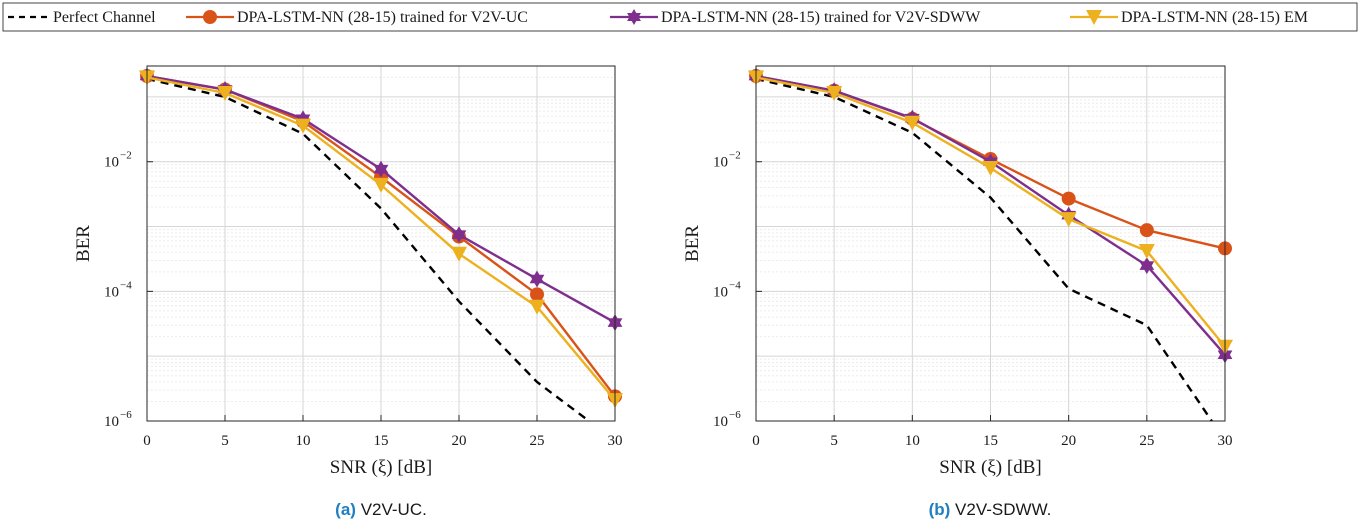  What do you see at coordinates (821, 17) in the screenshot?
I see `legend-label-sdww: DPA-LSTM-NN (28-15) trained for V2V-SDWW` at bounding box center [821, 17].